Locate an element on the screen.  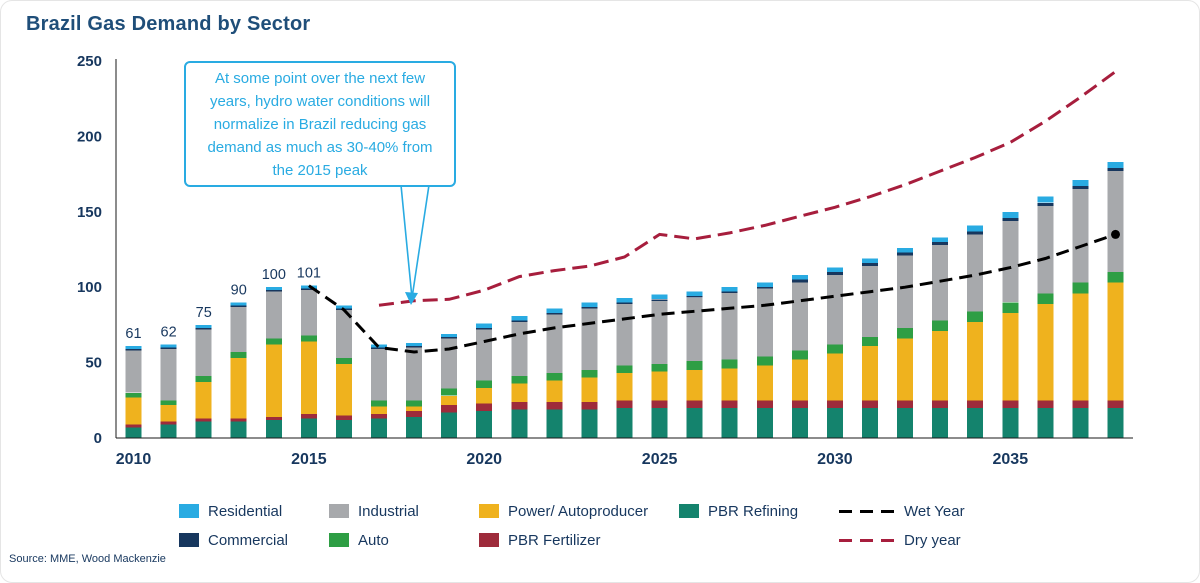
x-tick-label: 2010 is located at coordinates (134, 459).